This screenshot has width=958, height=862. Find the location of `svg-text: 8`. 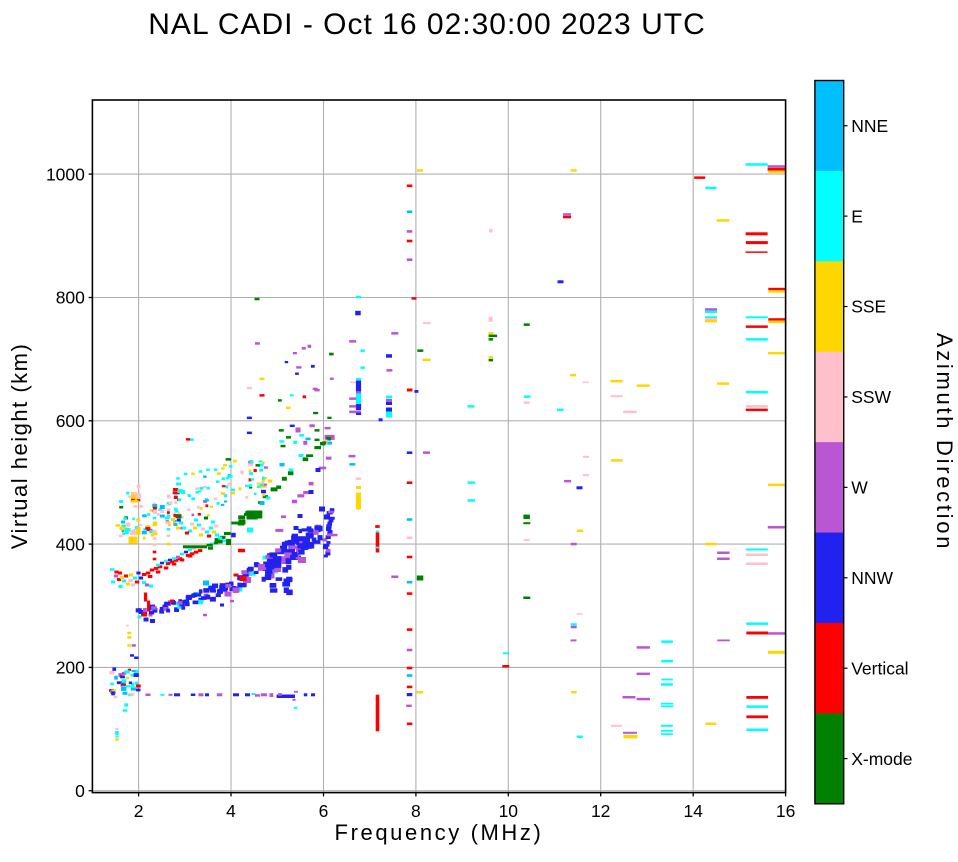

svg-text: 8 is located at coordinates (416, 811).